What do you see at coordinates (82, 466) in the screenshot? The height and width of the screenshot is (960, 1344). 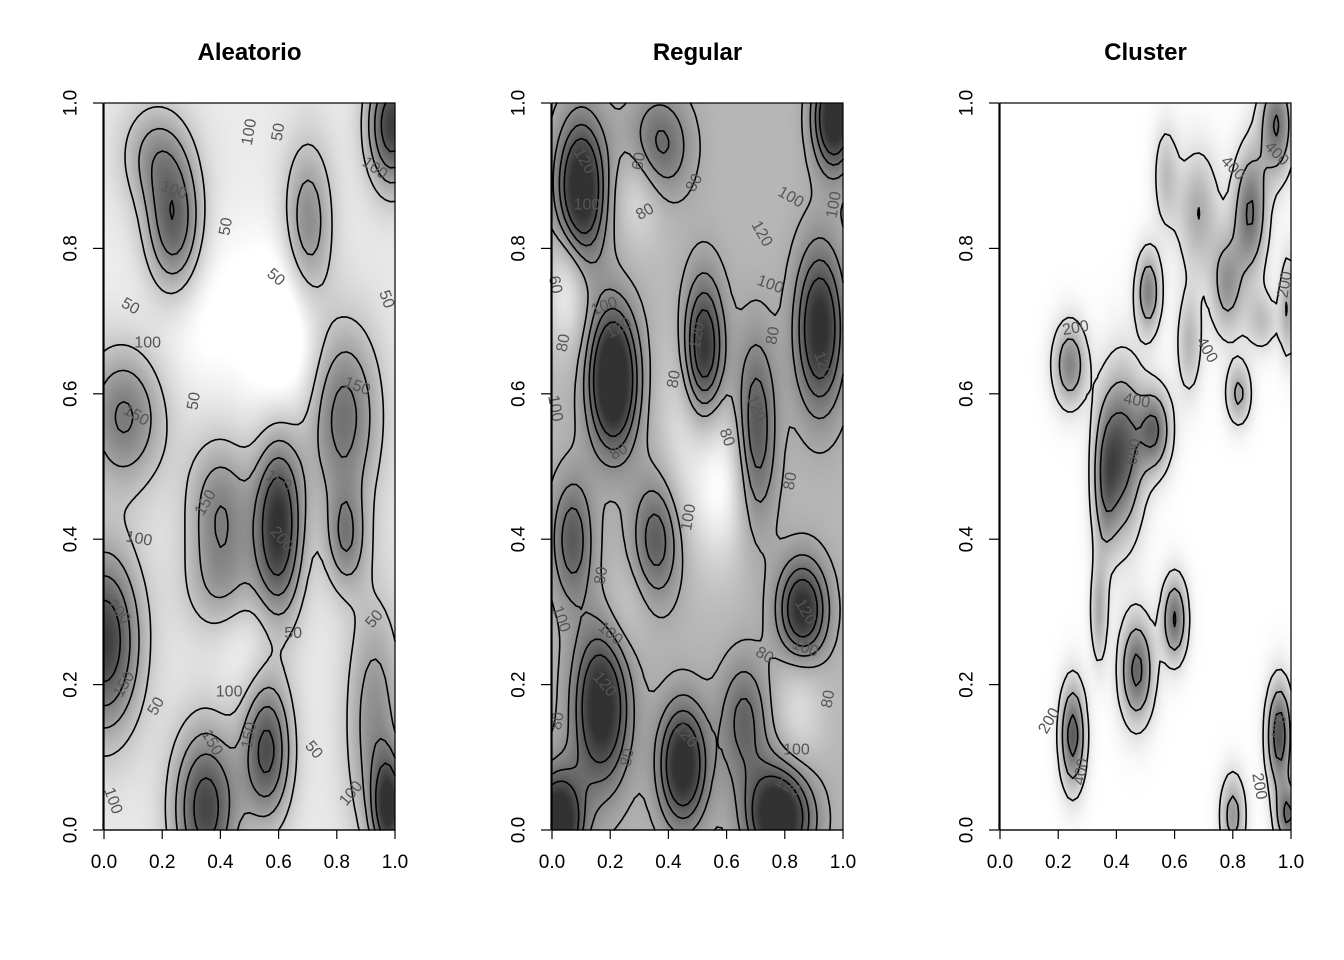 I see `y-axis-aleatorio: 0.0 0.2 0.4 0.6 0.8 1.0` at bounding box center [82, 466].